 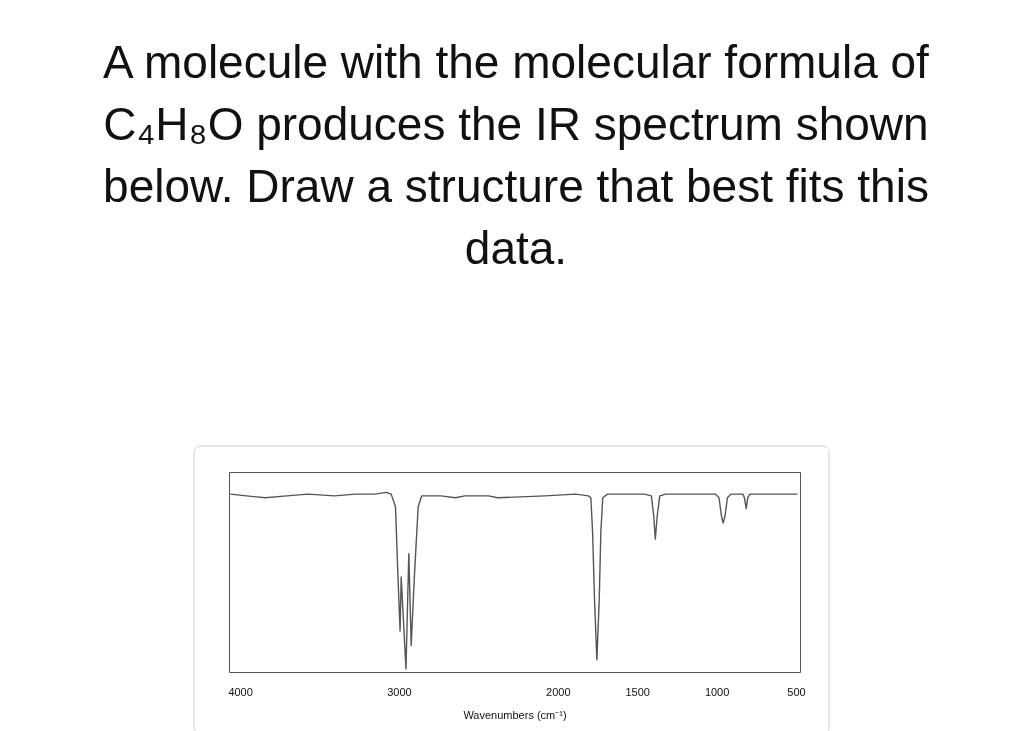 What do you see at coordinates (717, 691) in the screenshot?
I see `x-tick-label: 1000` at bounding box center [717, 691].